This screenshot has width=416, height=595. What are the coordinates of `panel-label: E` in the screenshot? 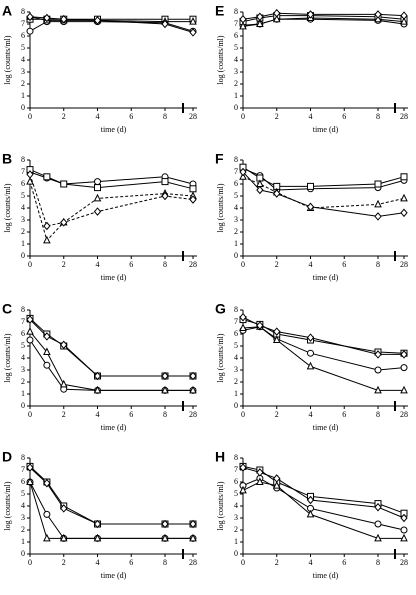 It's located at (219, 11).